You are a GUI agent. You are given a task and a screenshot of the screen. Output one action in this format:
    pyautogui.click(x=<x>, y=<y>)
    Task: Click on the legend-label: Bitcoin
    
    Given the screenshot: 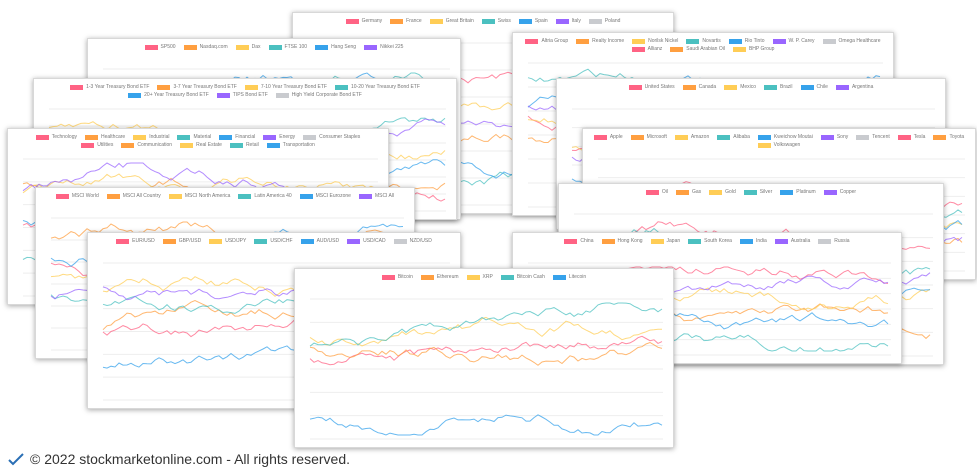 What is the action you would take?
    pyautogui.click(x=405, y=277)
    